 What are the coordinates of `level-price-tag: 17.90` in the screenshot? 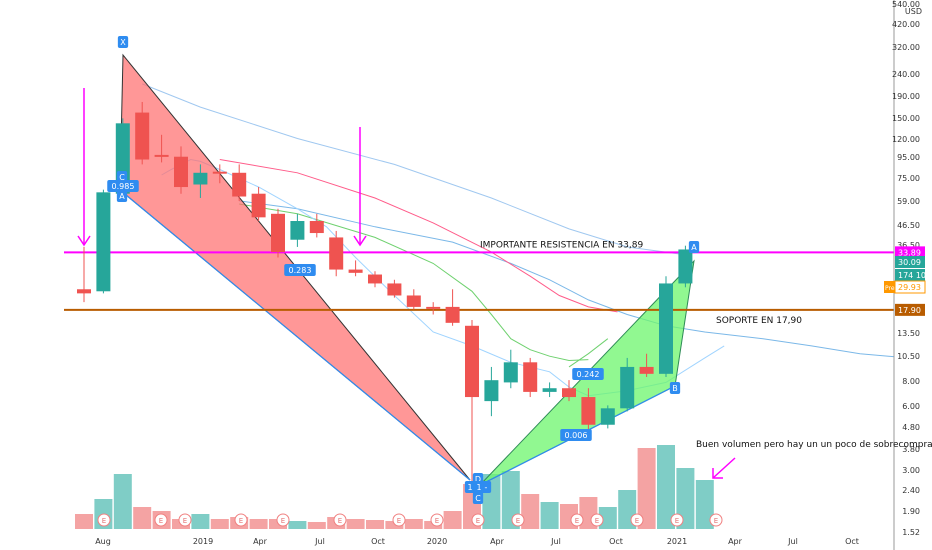 It's located at (910, 309).